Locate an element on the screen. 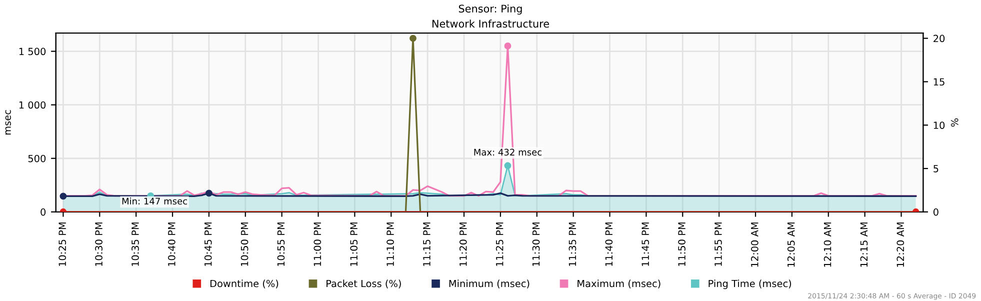  x-tick-label: 10:35 PM is located at coordinates (135, 244).